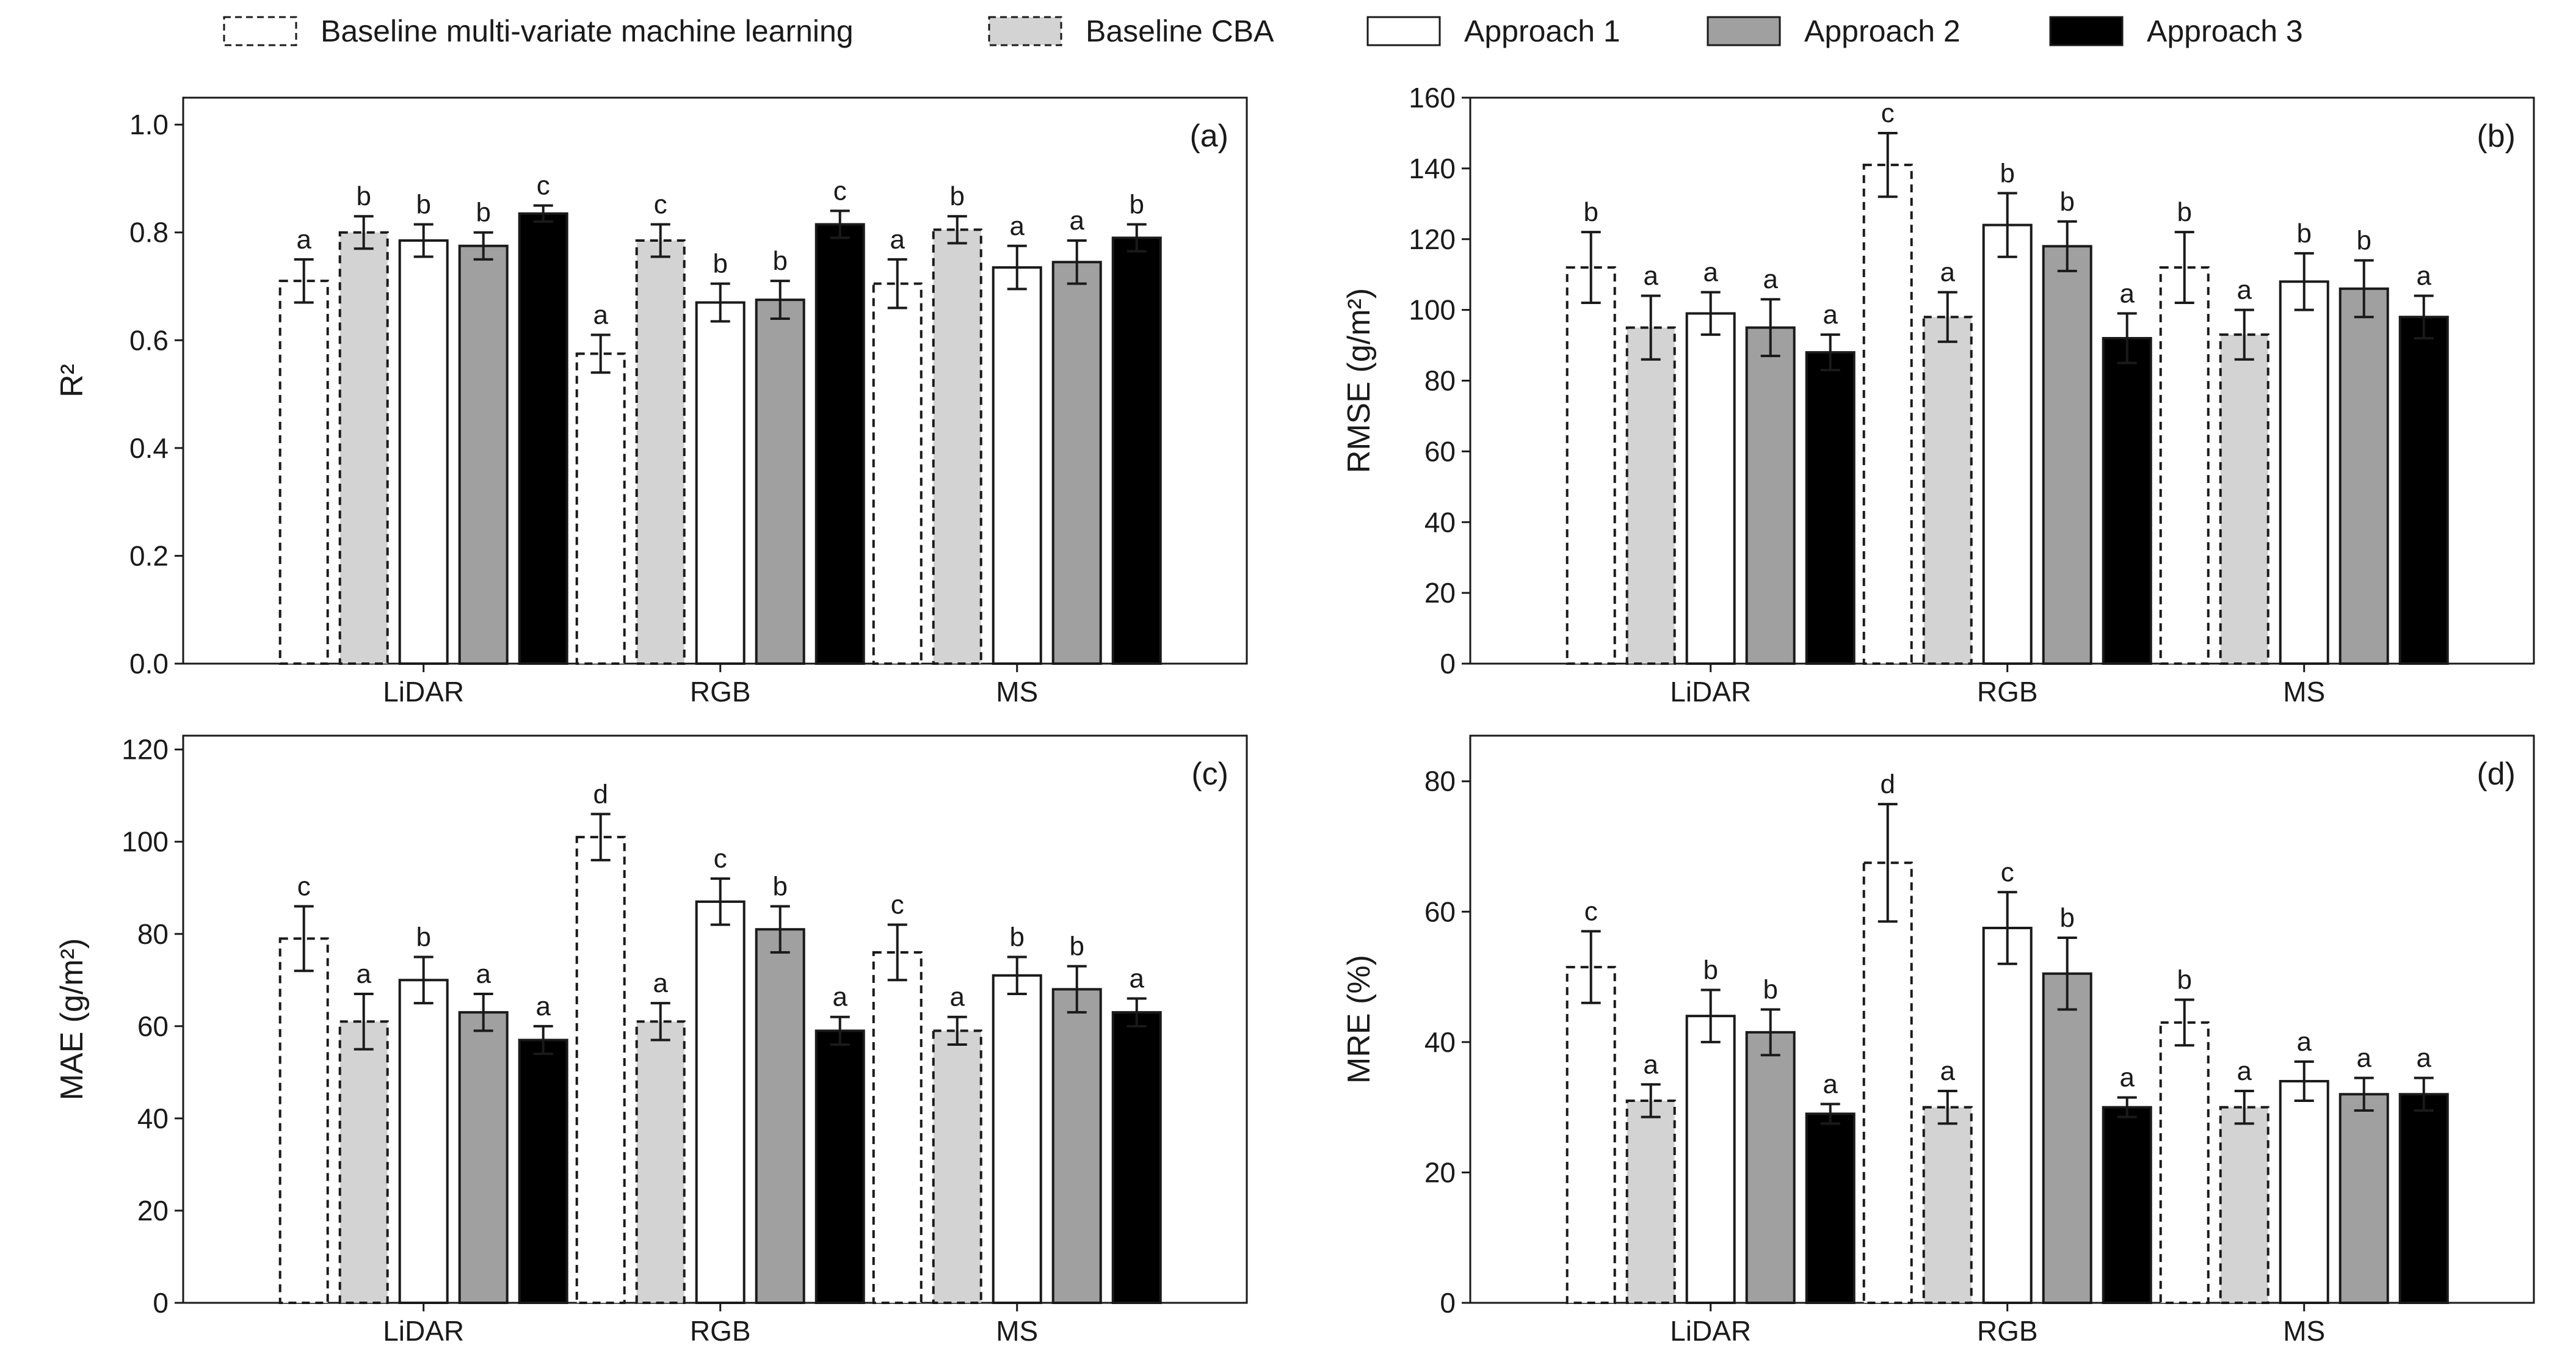 This screenshot has width=2576, height=1359. I want to click on significance-letter: d, so click(600, 794).